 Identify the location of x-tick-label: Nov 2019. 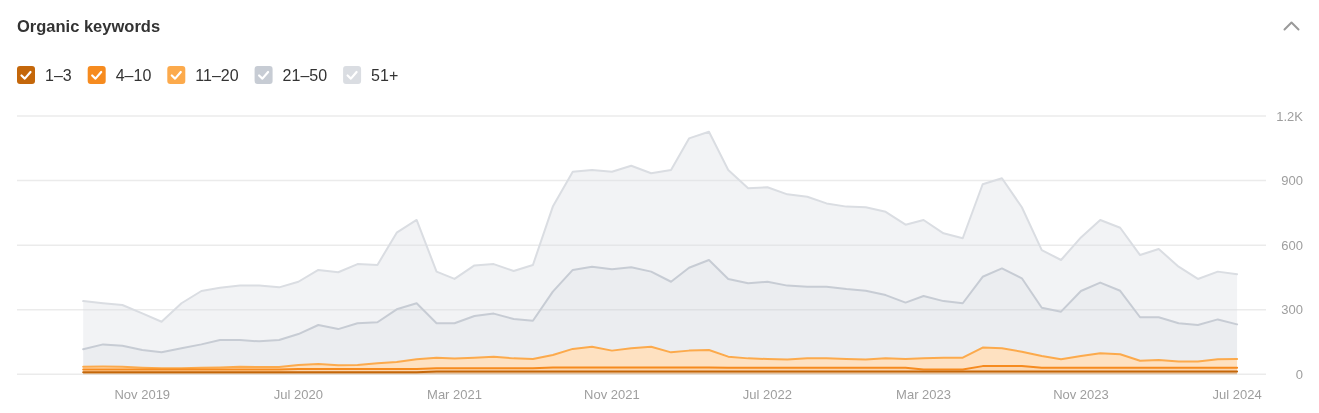
(142, 394).